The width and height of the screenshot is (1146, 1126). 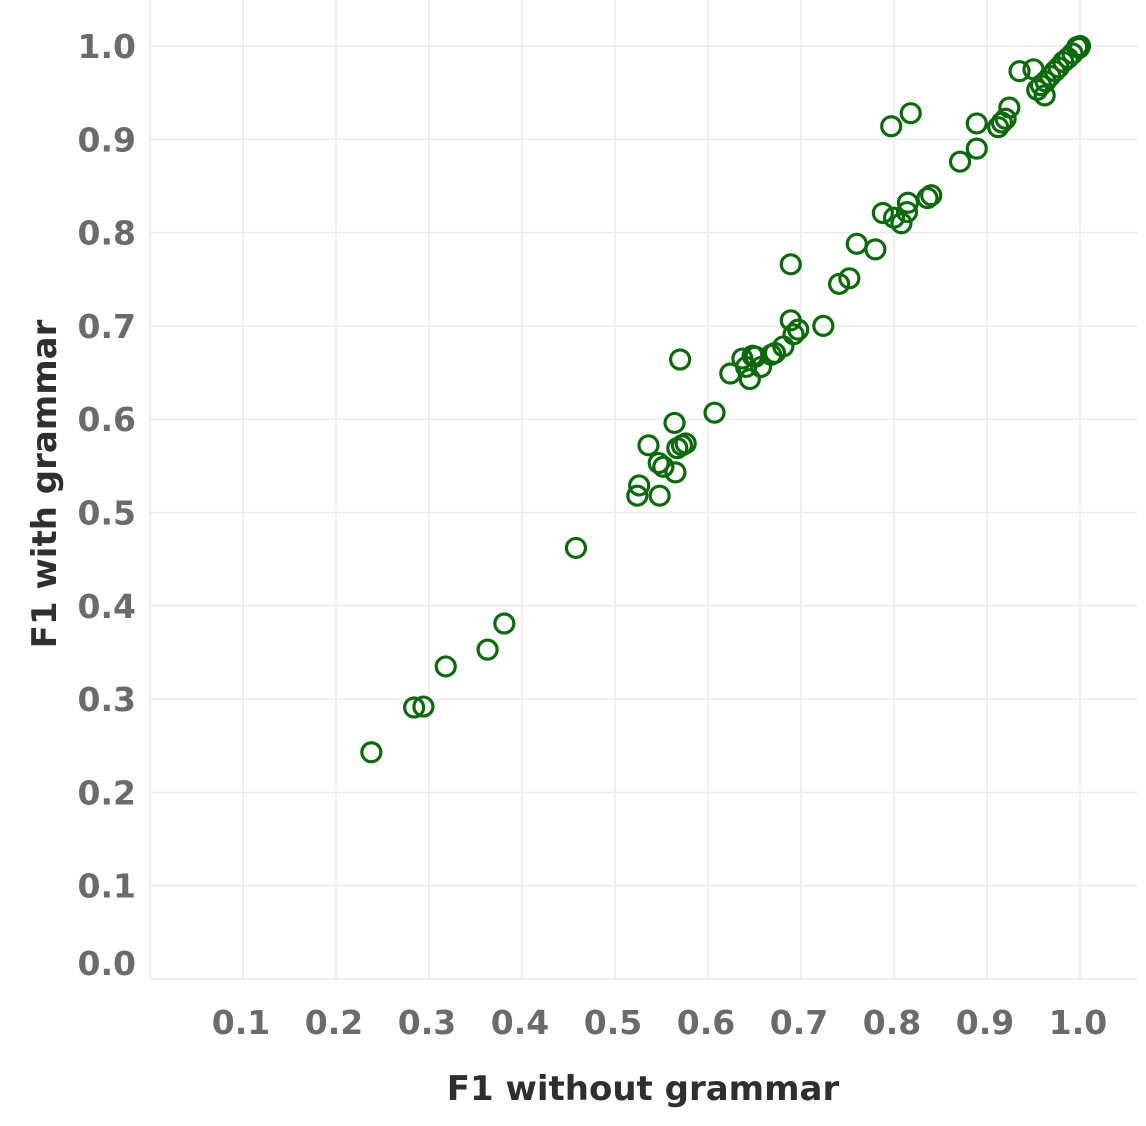 I want to click on y-axis-ticks: 0.0 0.1 0.2 0.3 0.4 0.5 0.6 0.7 0.8 0.9 1.0, so click(x=107, y=505).